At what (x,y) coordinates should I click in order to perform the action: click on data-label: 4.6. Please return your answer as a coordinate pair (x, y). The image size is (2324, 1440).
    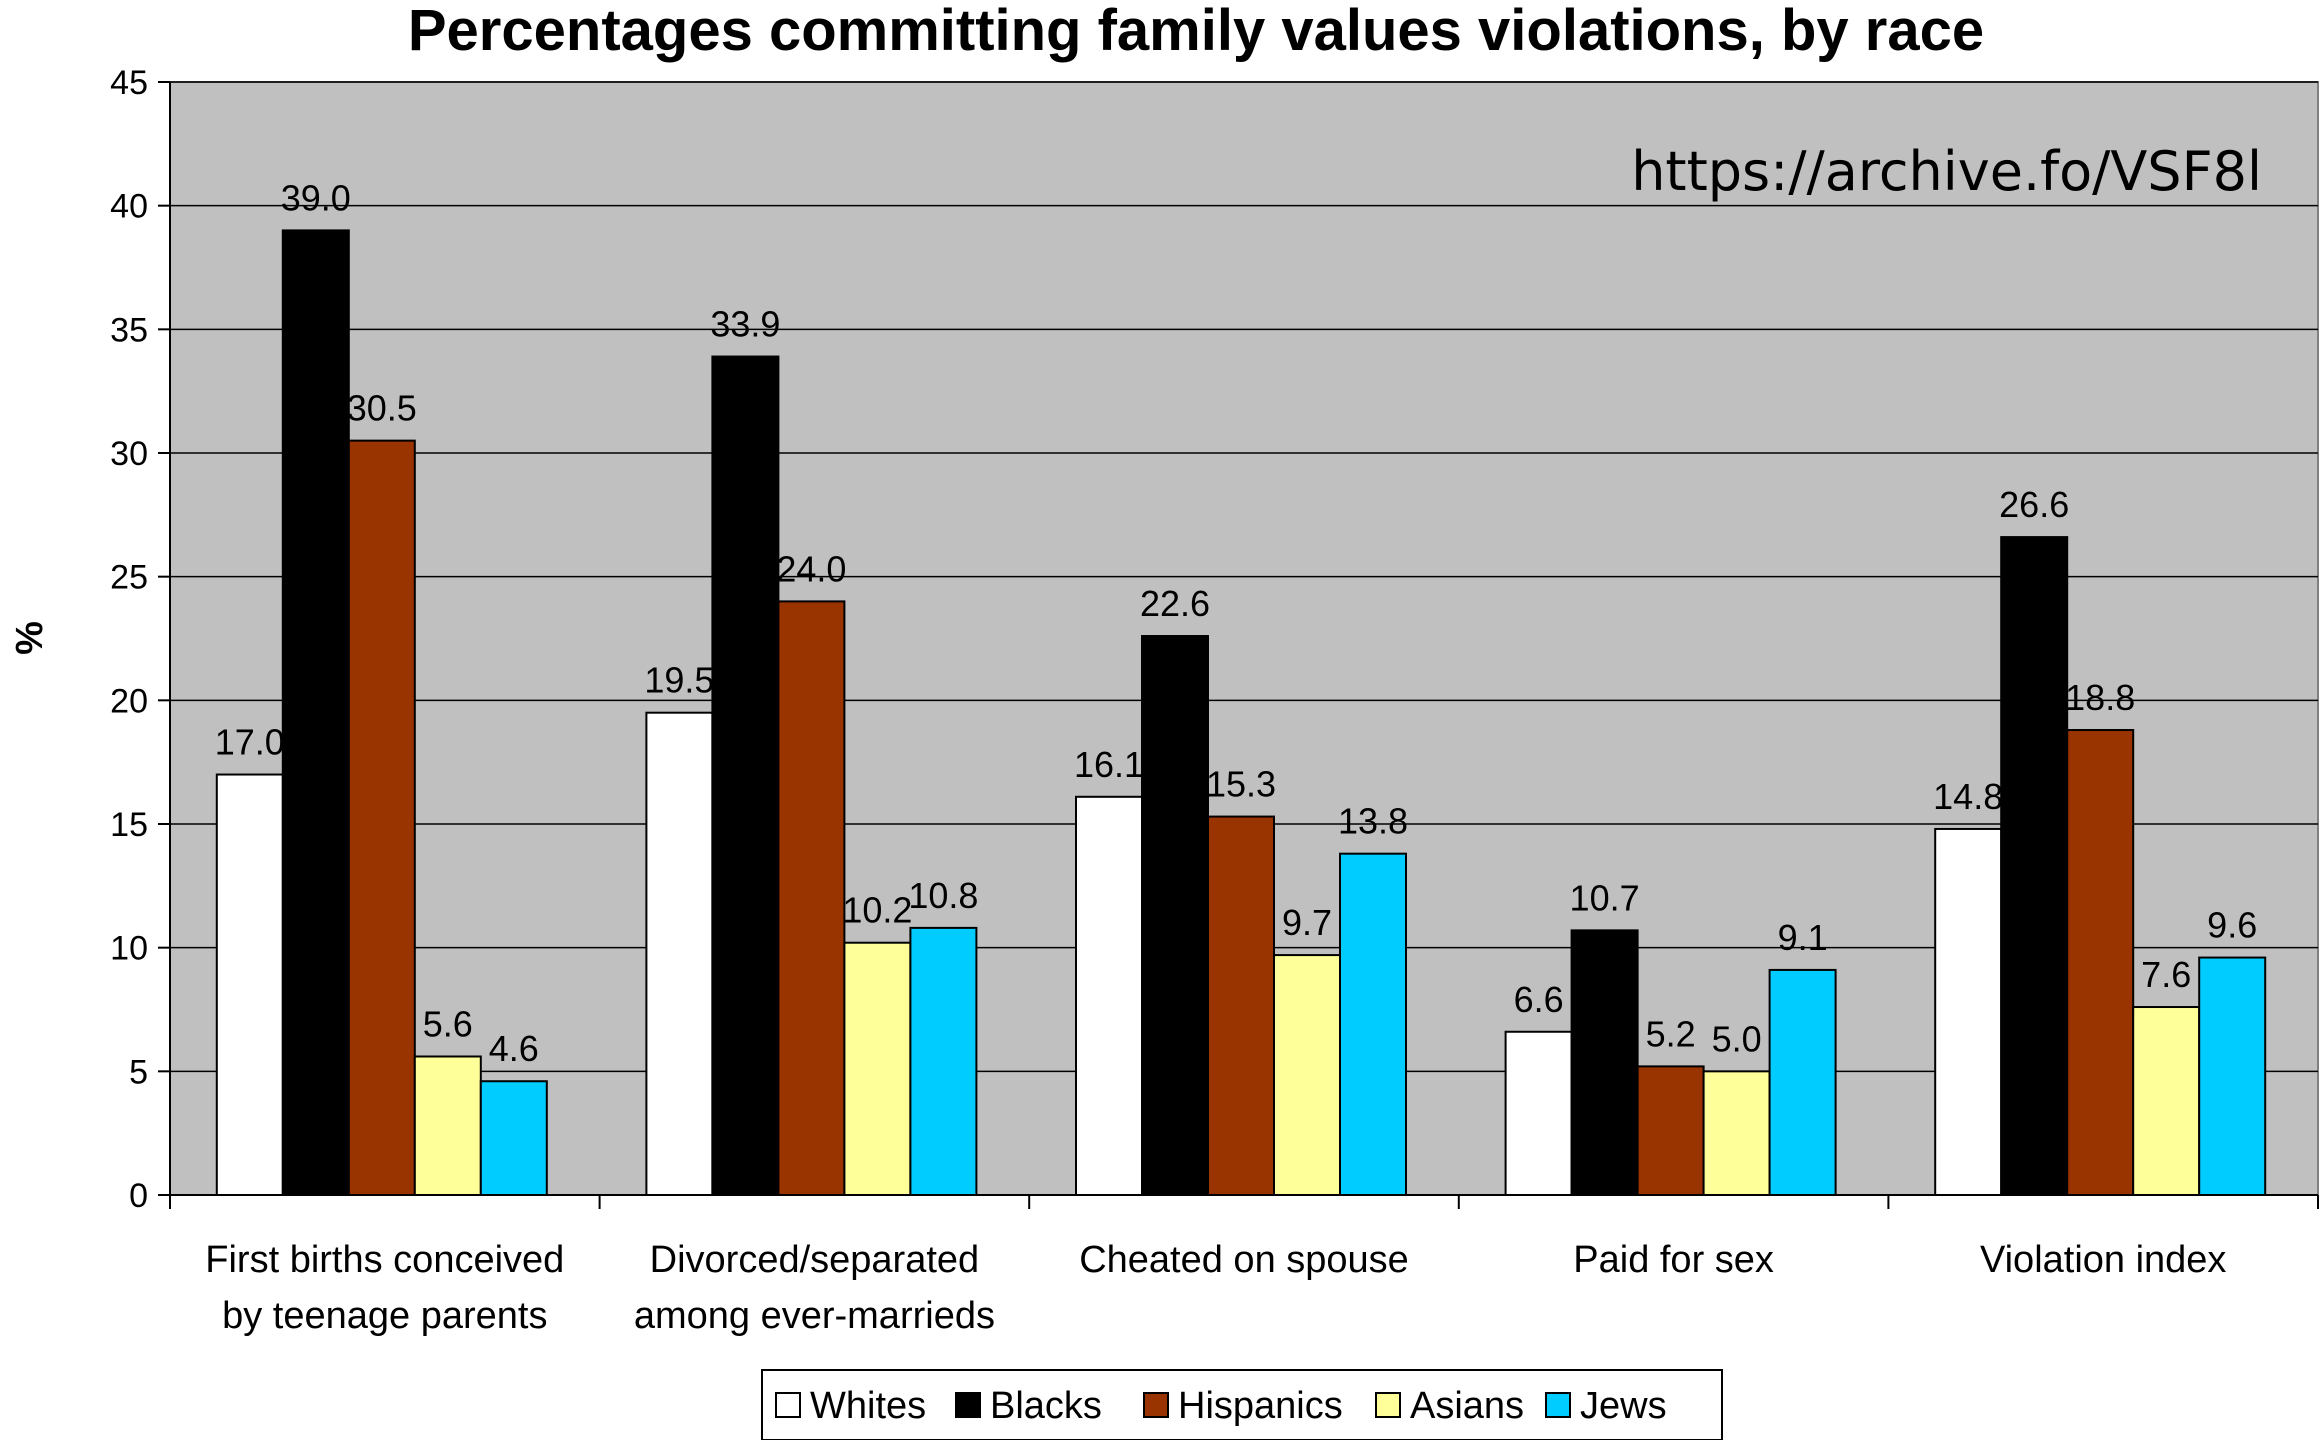
    Looking at the image, I should click on (514, 1048).